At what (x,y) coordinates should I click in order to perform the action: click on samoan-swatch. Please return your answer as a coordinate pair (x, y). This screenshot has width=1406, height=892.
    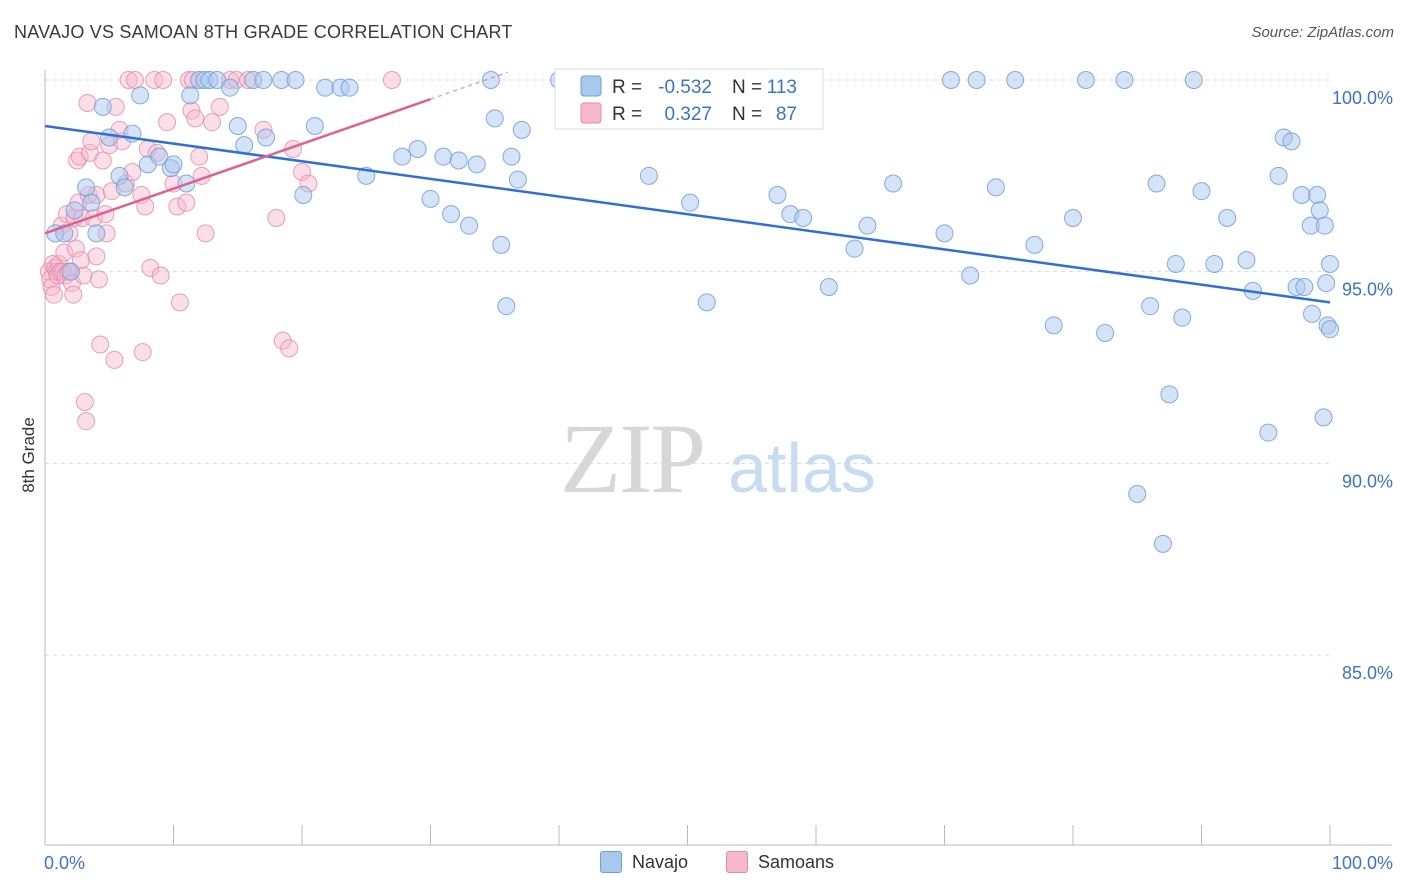
    Looking at the image, I should click on (591, 113).